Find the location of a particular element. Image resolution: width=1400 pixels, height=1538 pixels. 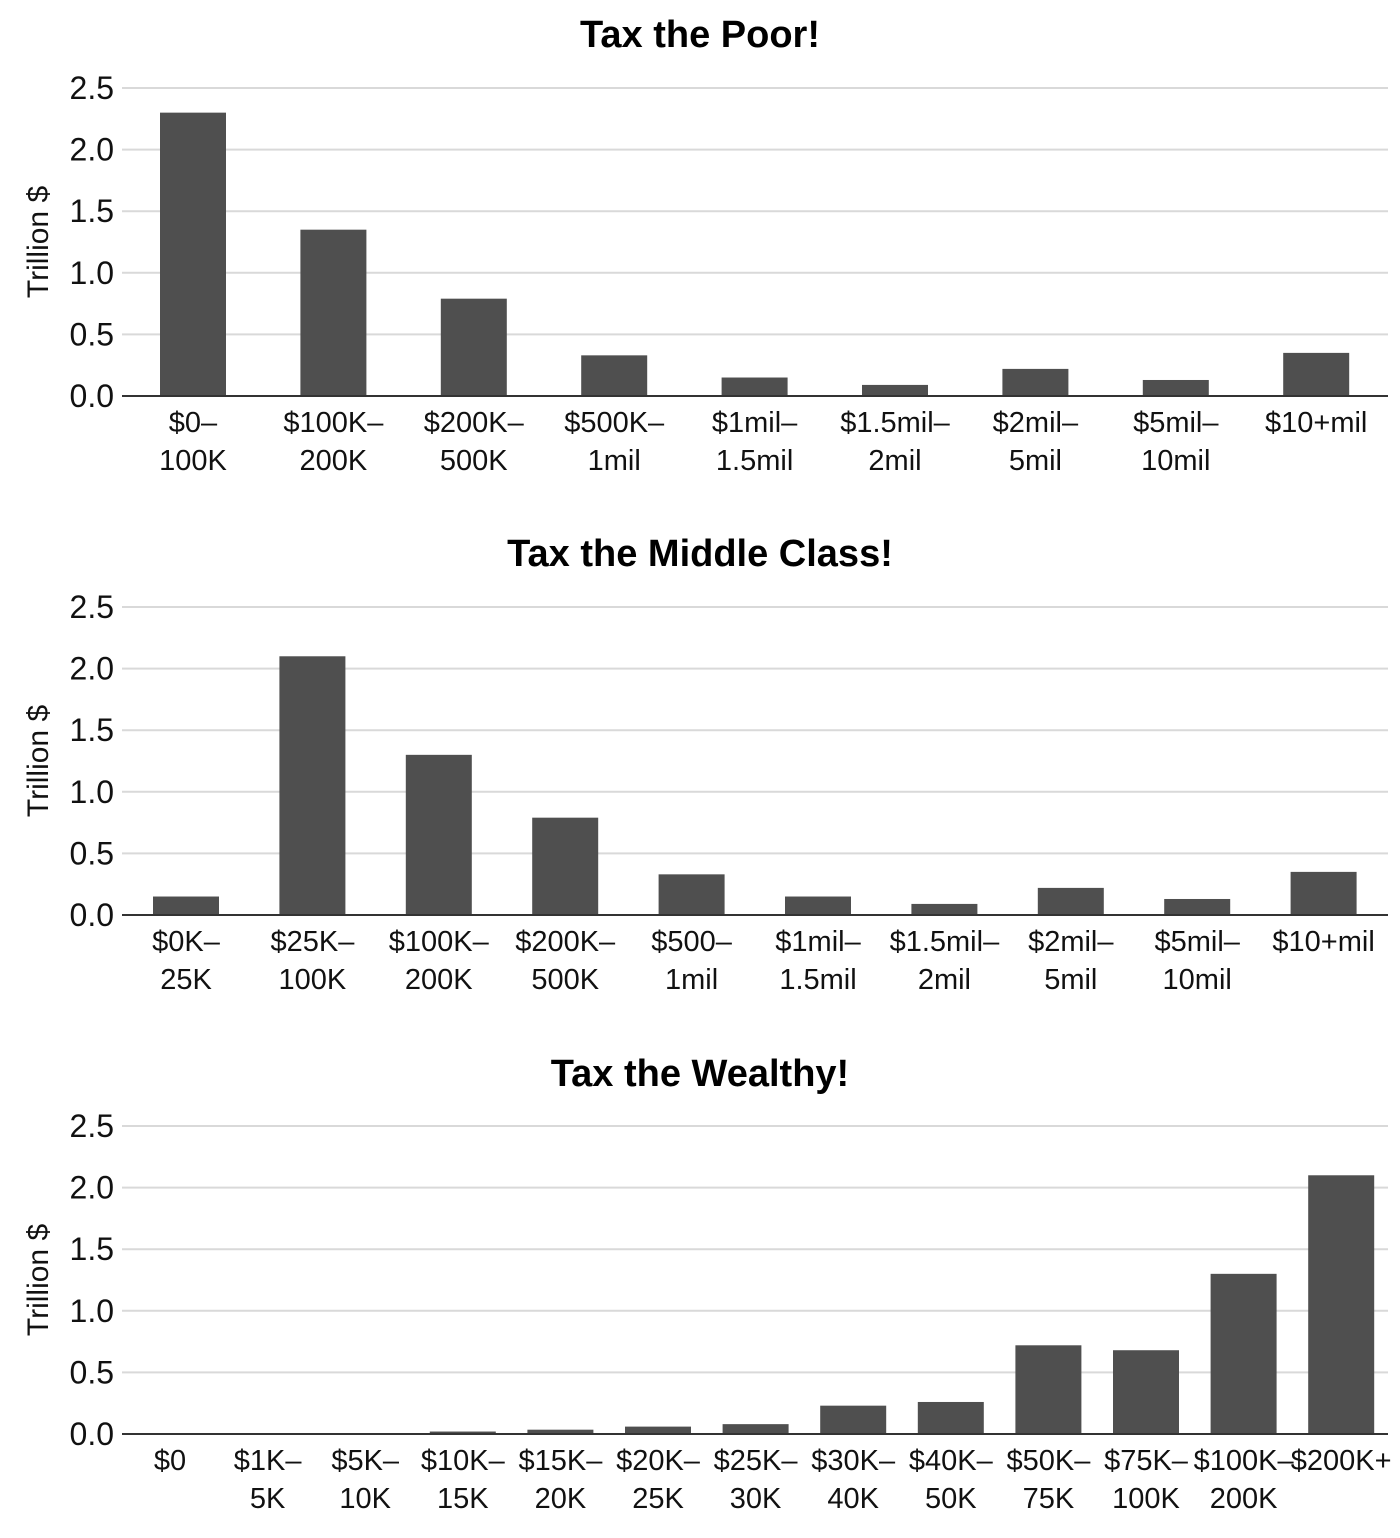

x-tick-label: 20K is located at coordinates (561, 1499).